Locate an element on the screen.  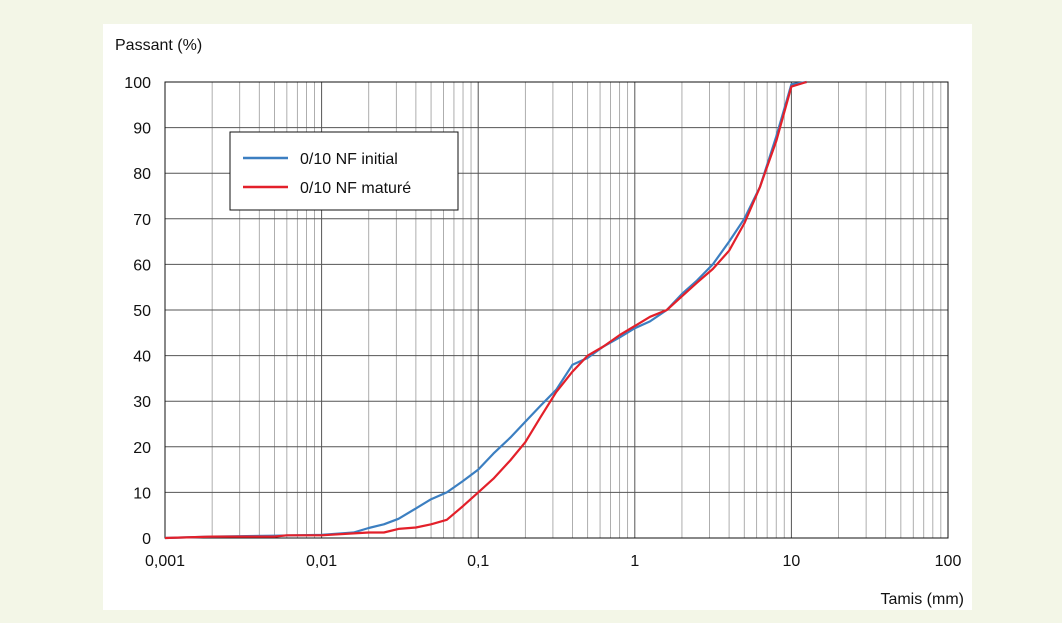
y-tick-label: 100 is located at coordinates (137, 83).